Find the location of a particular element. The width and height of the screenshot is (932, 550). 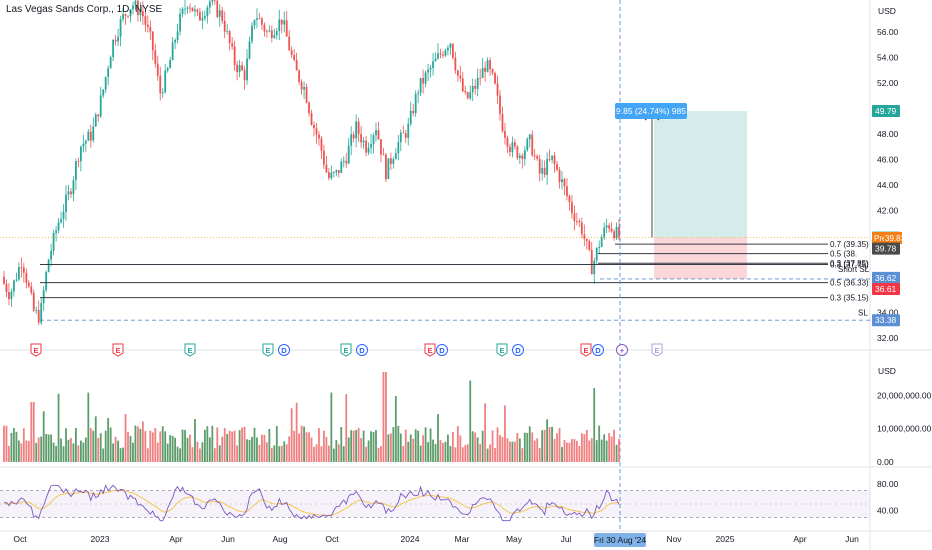

crosshair-date-box is located at coordinates (620, 540).